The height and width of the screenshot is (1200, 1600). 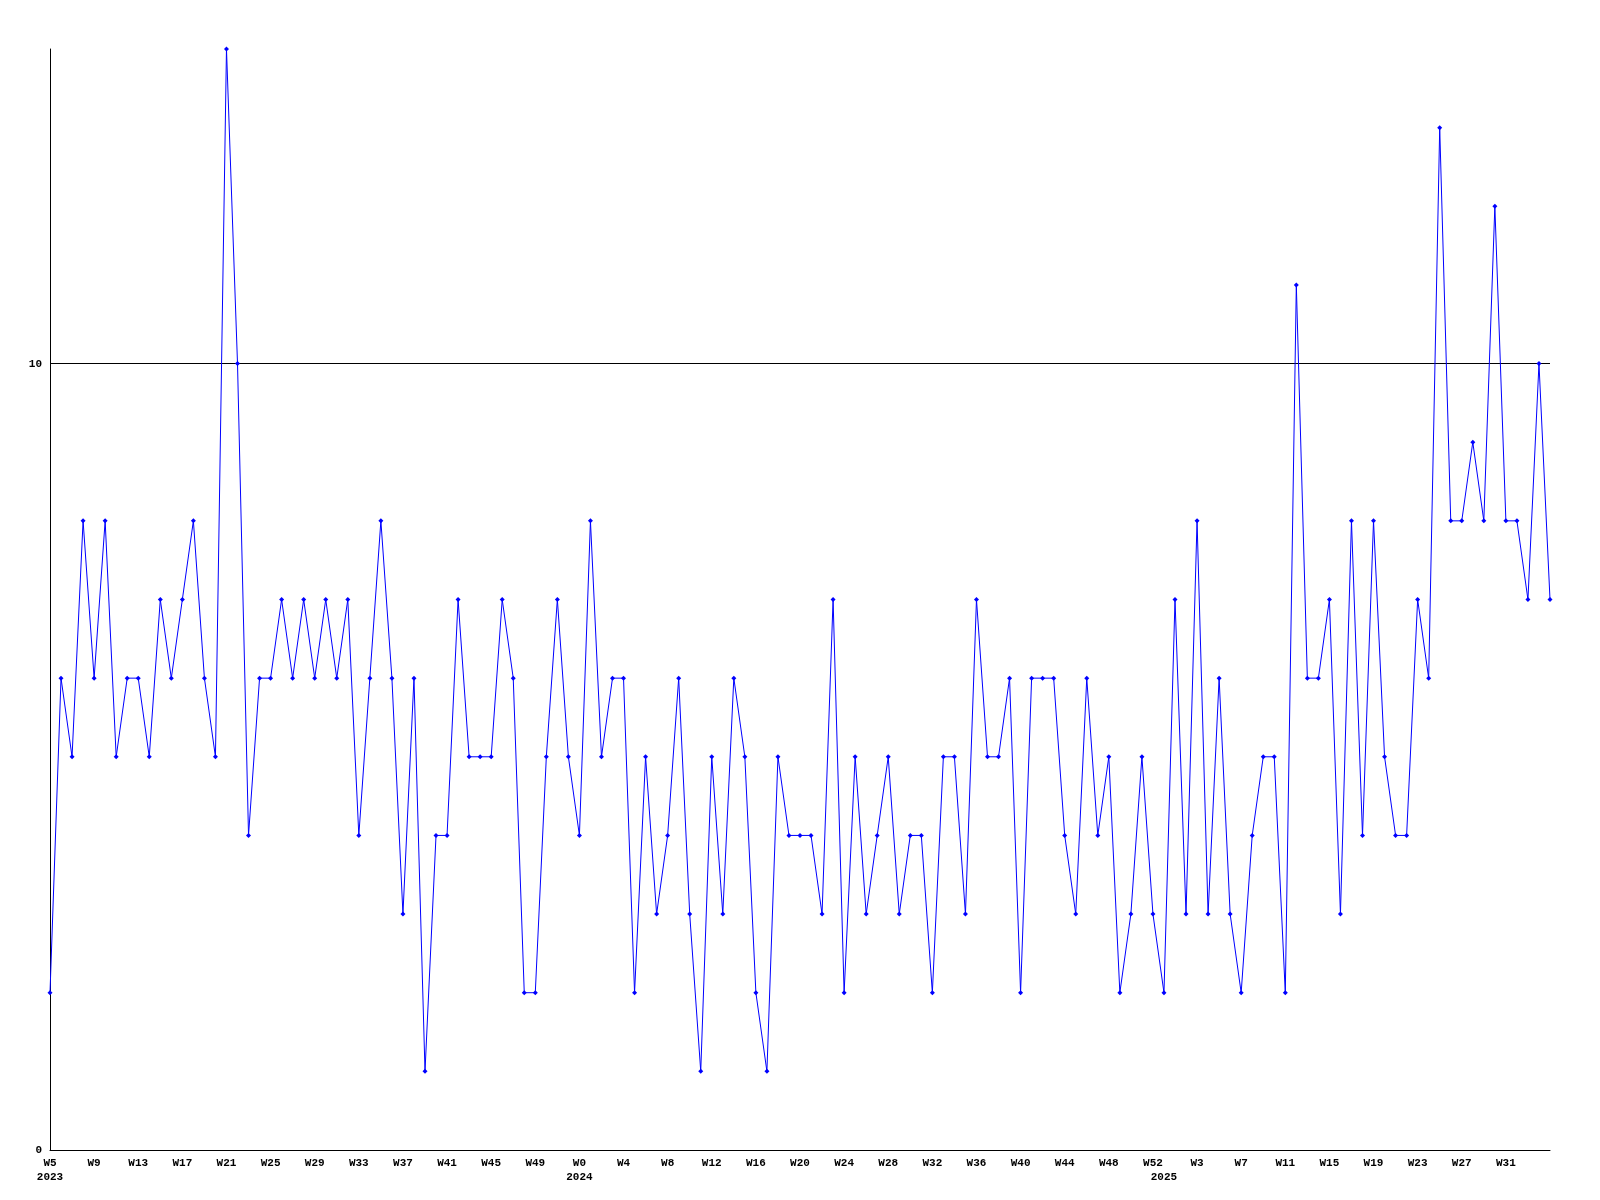 I want to click on x-tick-label: W24, so click(x=844, y=1163).